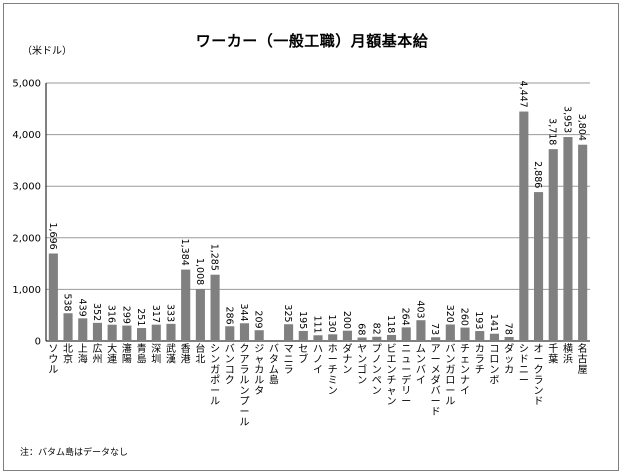  I want to click on data-label: 82, so click(375, 329).